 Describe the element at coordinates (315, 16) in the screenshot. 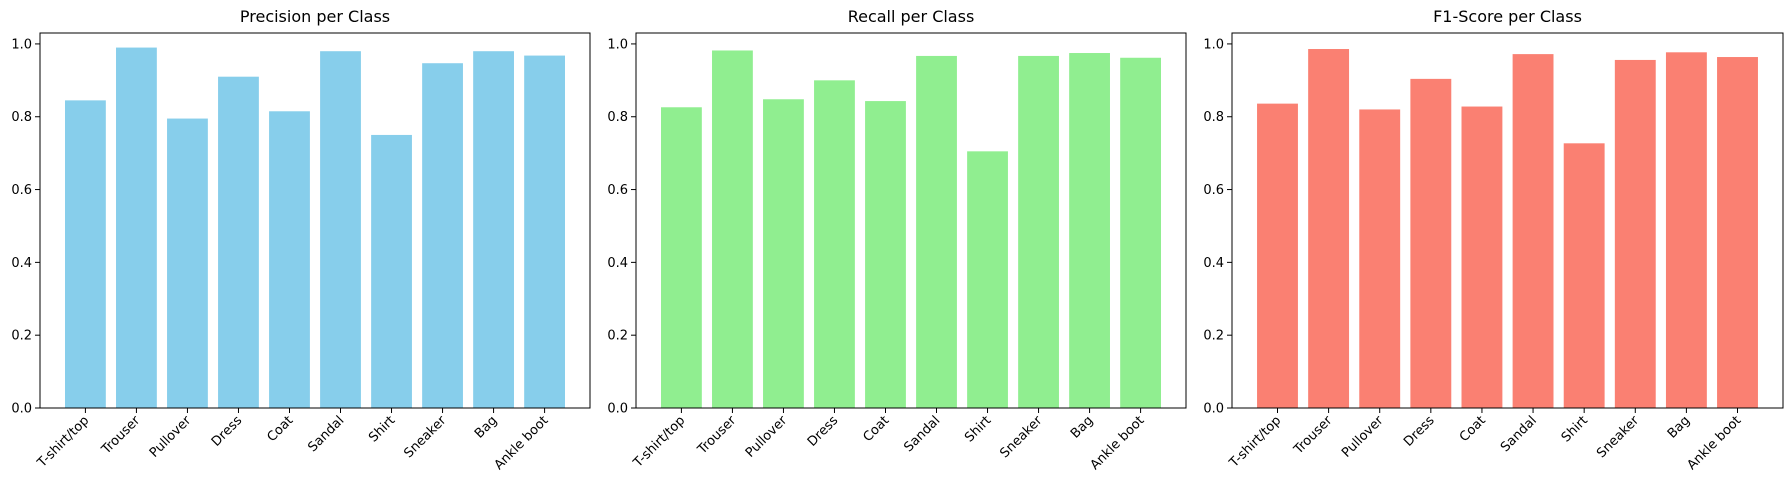

I see `chart-title: Precision per Class` at that location.